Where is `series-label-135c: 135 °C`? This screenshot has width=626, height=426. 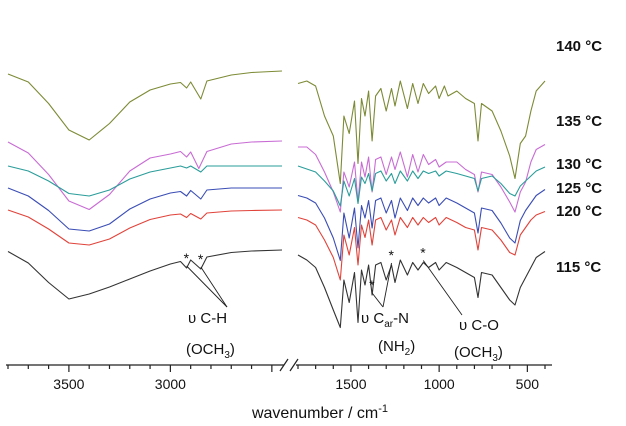 series-label-135c: 135 °C is located at coordinates (579, 121).